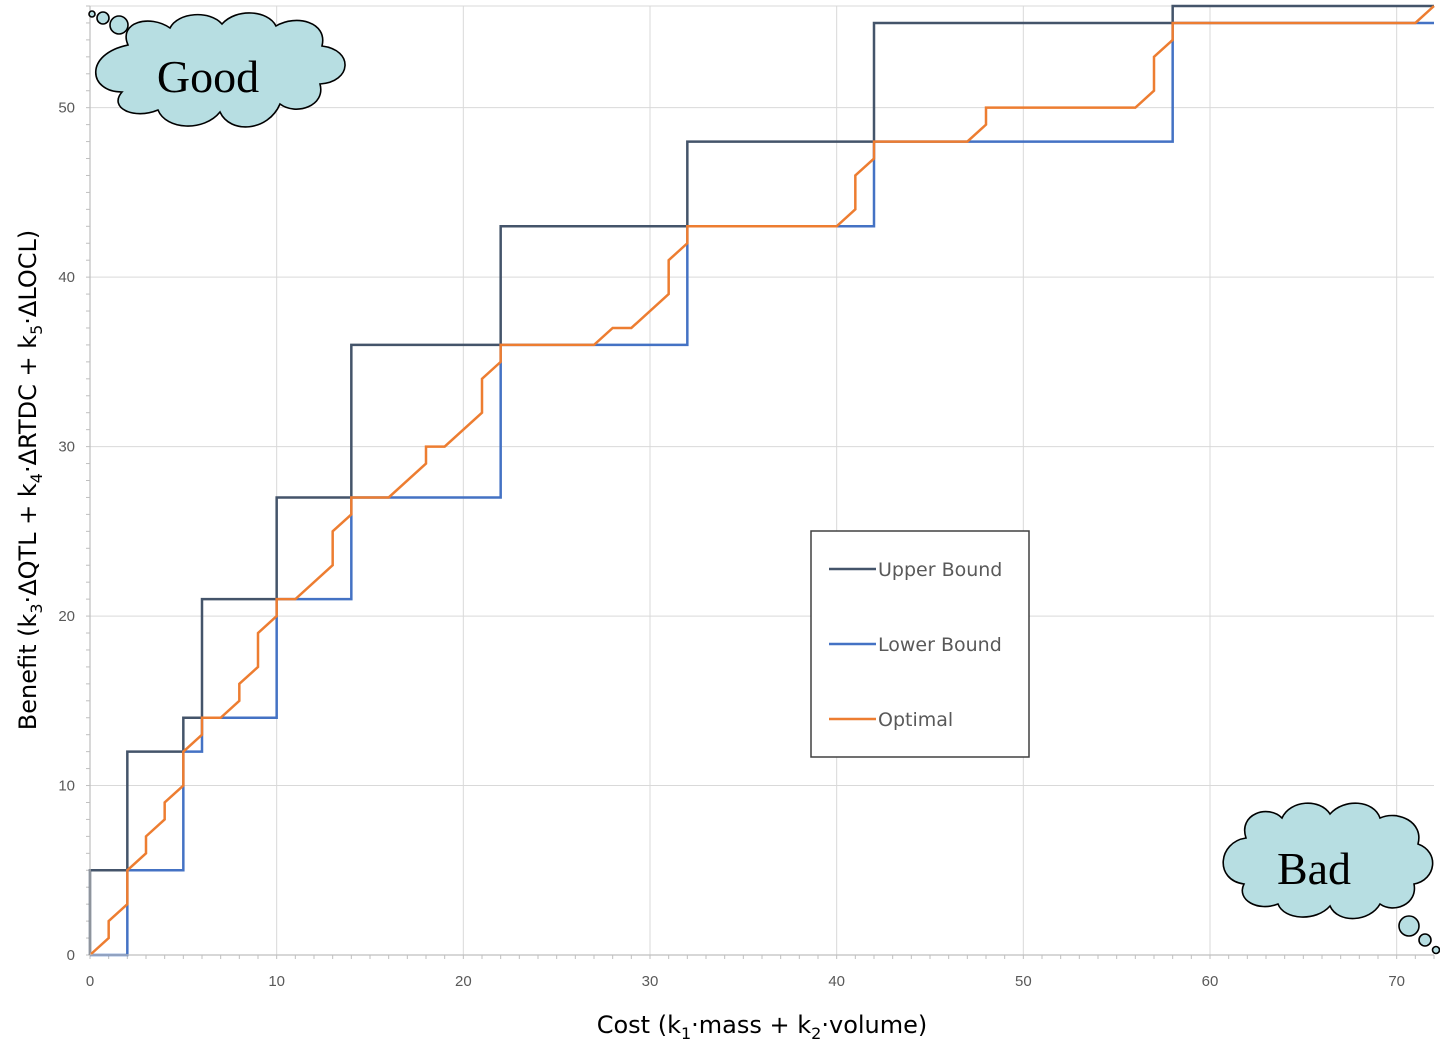  I want to click on y-tick-label: 20, so click(66, 616).